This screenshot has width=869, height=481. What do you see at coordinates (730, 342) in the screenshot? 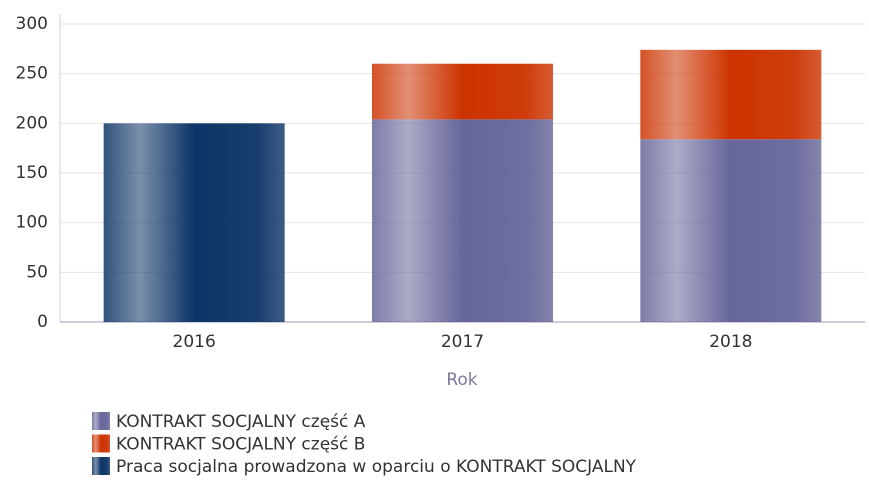
I see `x-tick-label: 2018` at bounding box center [730, 342].